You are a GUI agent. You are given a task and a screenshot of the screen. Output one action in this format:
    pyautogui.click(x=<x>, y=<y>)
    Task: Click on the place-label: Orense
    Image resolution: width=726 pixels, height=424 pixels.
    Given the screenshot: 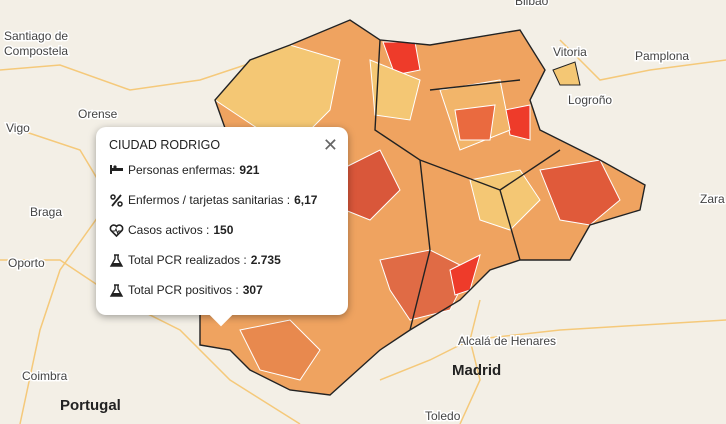 What is the action you would take?
    pyautogui.click(x=98, y=114)
    